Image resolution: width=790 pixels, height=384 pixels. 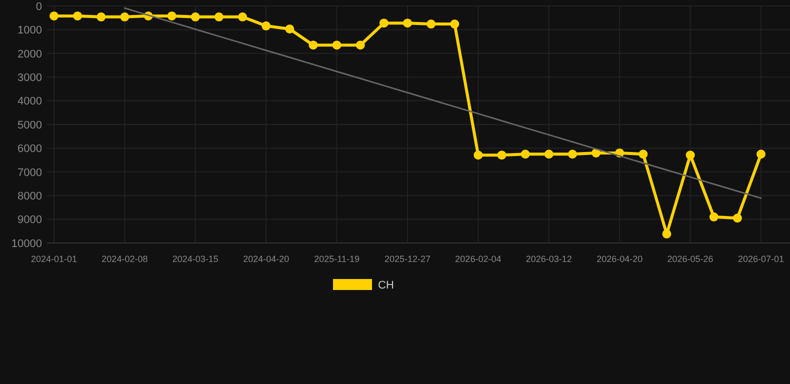 What do you see at coordinates (125, 259) in the screenshot?
I see `x-tick-label: 2024-02-08` at bounding box center [125, 259].